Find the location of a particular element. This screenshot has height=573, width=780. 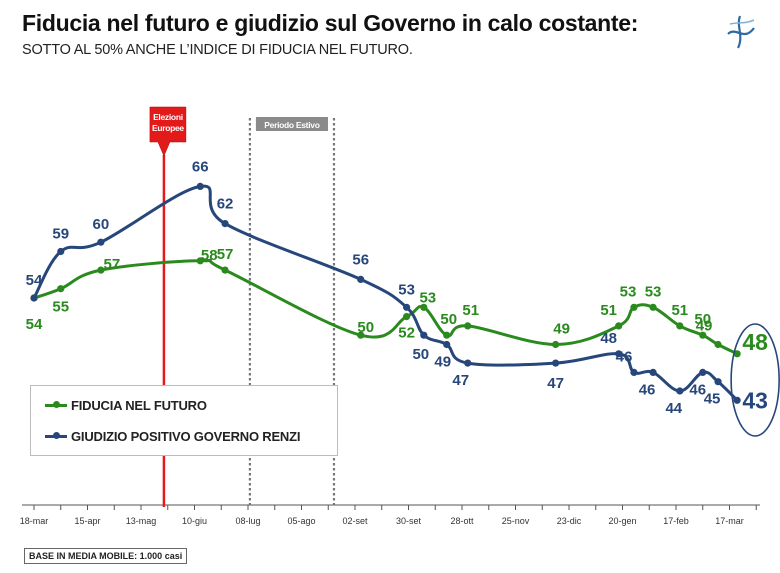

data-label-governo: 54 is located at coordinates (34, 280).